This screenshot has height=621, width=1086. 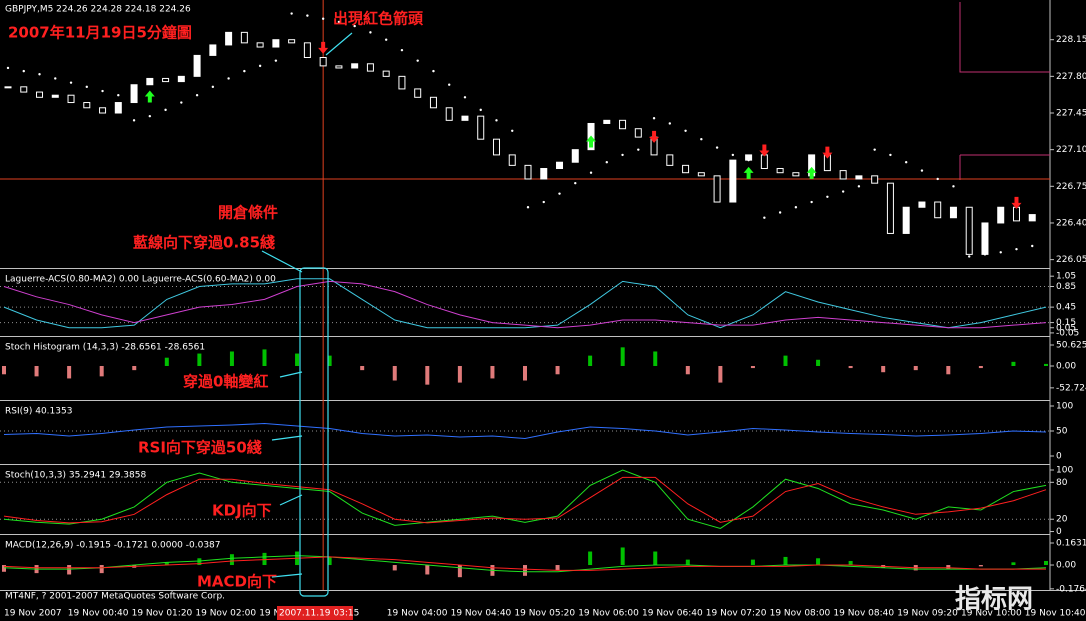 What do you see at coordinates (38, 412) in the screenshot?
I see `panel-label: RSI(9) 40.1353` at bounding box center [38, 412].